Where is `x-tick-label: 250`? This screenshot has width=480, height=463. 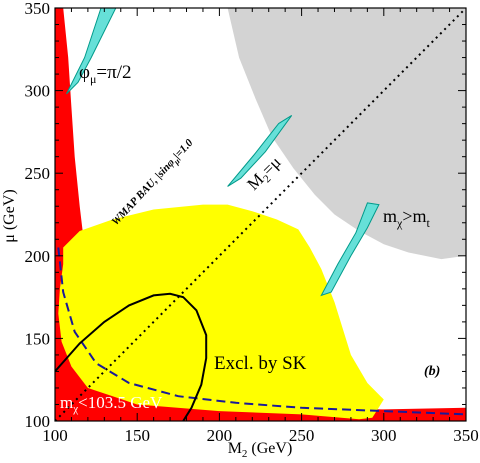 x-tick-label: 250 is located at coordinates (302, 435).